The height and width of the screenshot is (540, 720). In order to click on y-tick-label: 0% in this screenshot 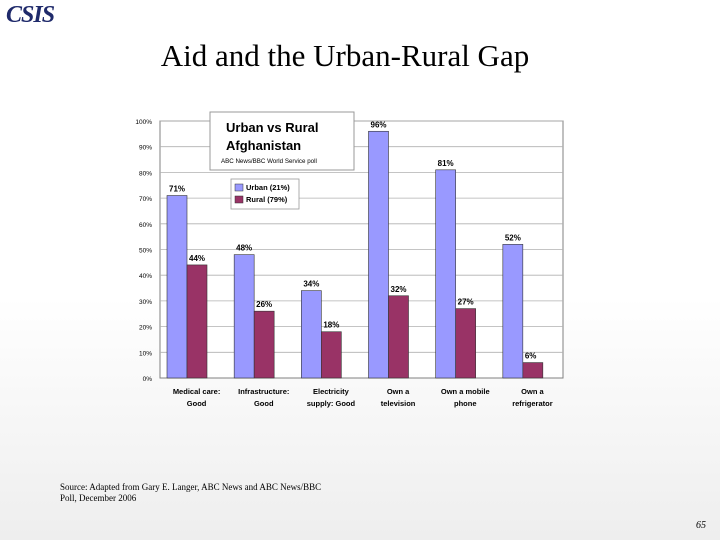, I will do `click(148, 379)`.